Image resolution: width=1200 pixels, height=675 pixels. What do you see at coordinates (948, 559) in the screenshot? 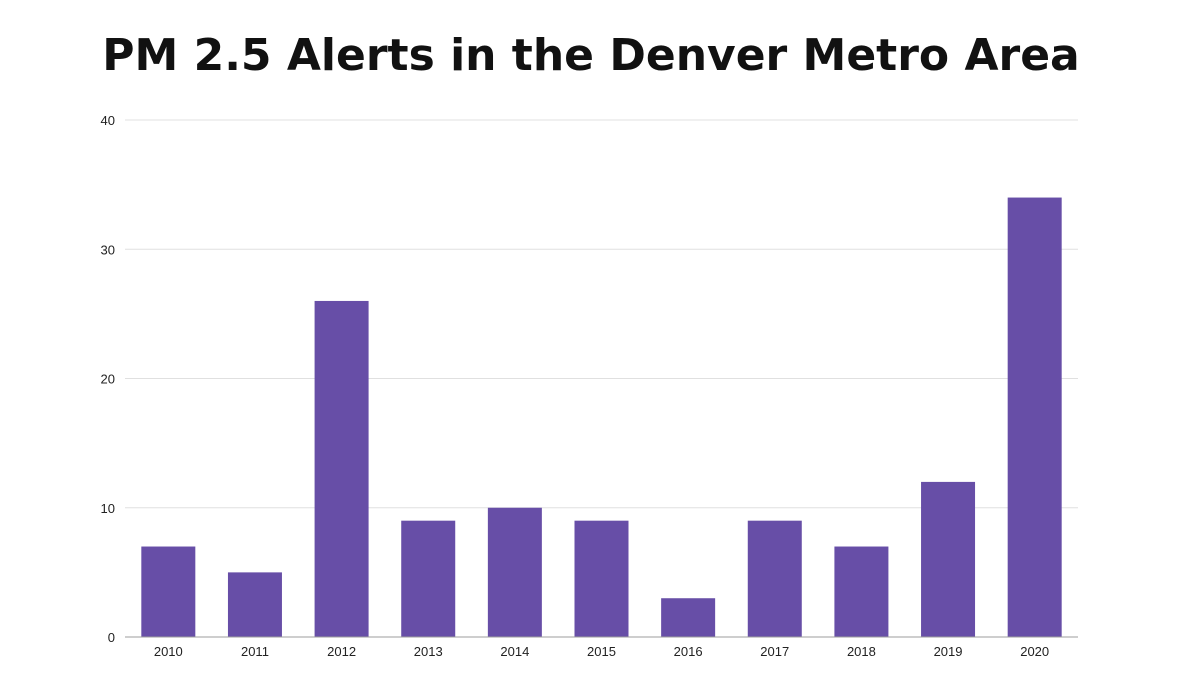
I see `bar-2019` at bounding box center [948, 559].